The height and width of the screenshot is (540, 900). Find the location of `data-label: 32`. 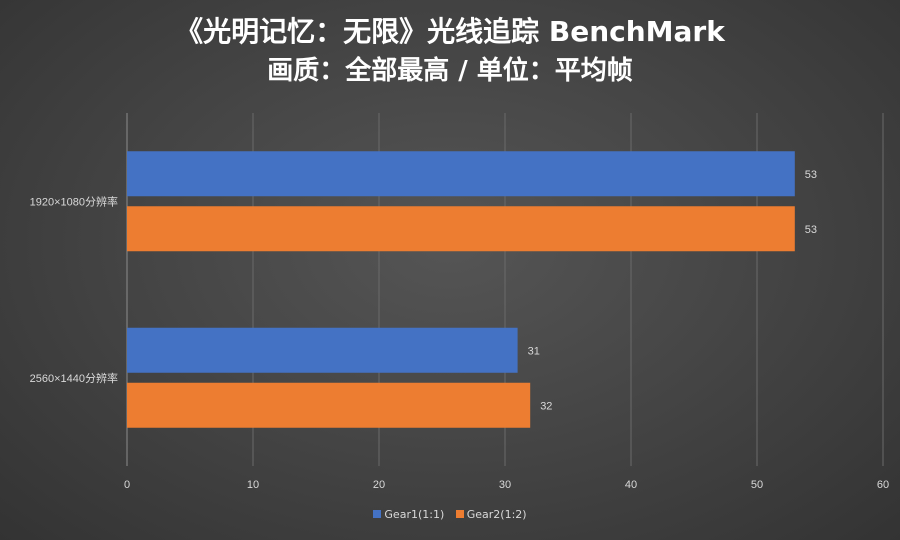

data-label: 32 is located at coordinates (546, 406).